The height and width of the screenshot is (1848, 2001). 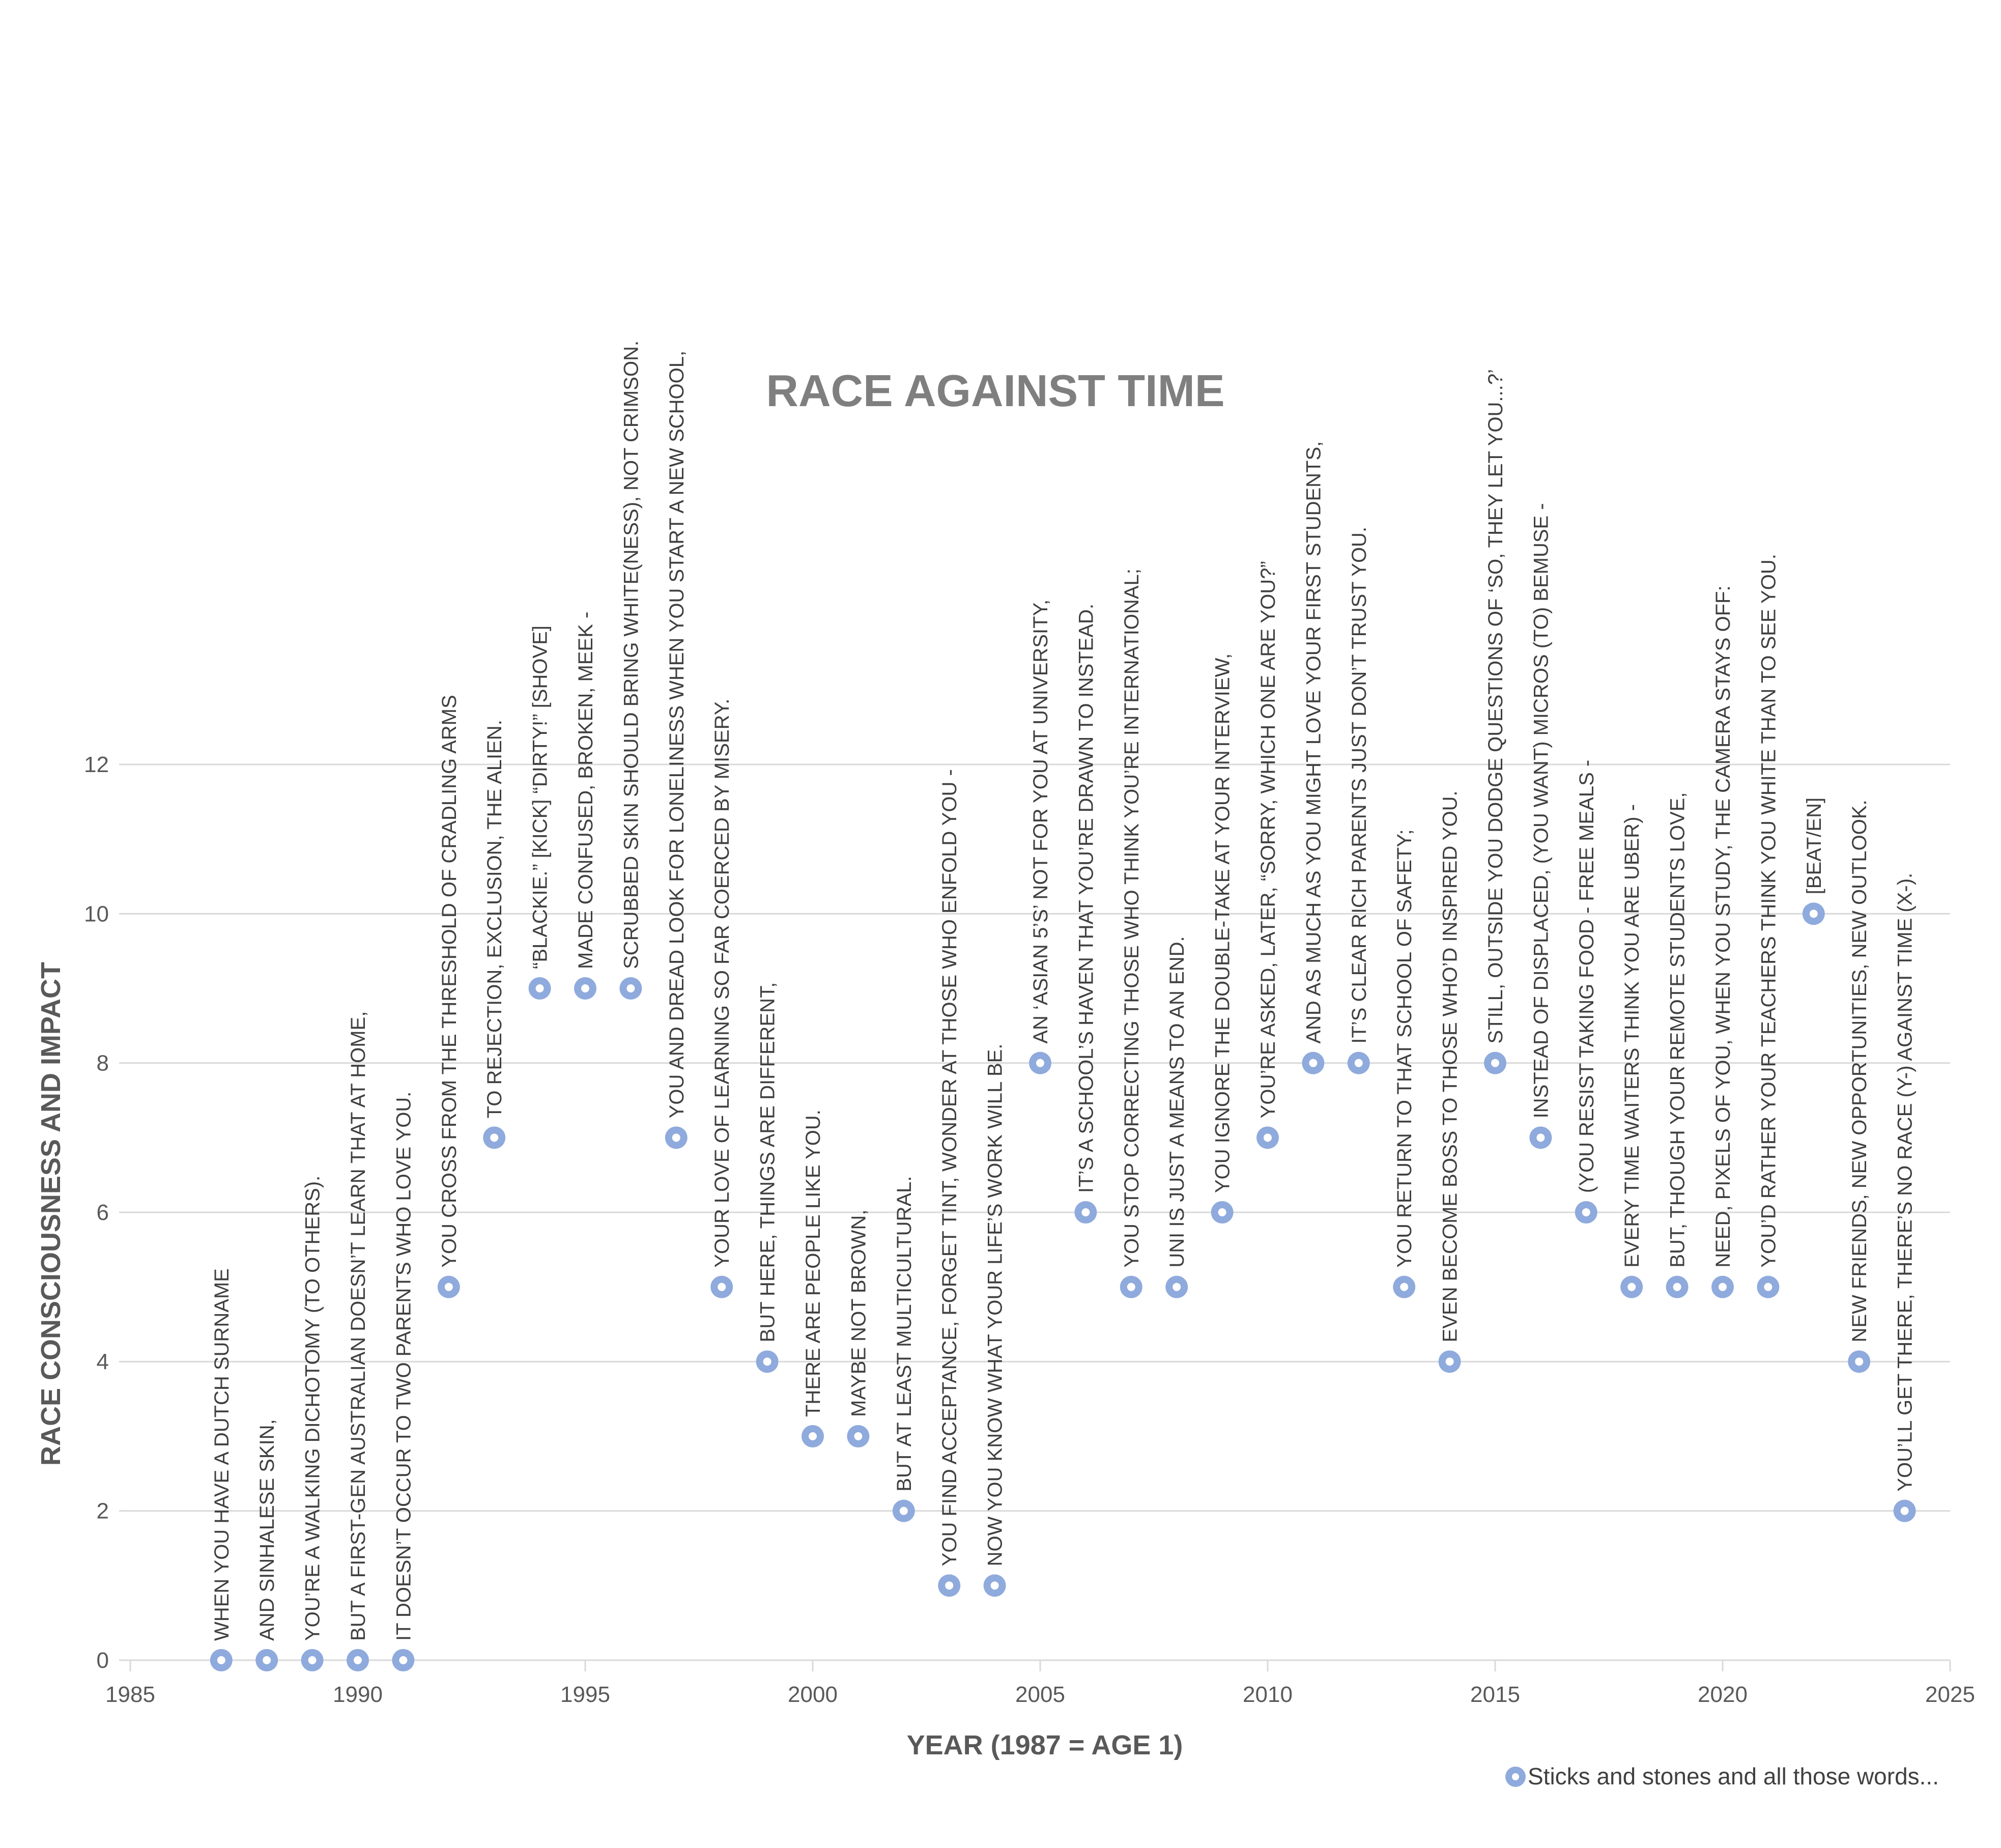 I want to click on x-tick-label: 1985, so click(x=130, y=1694).